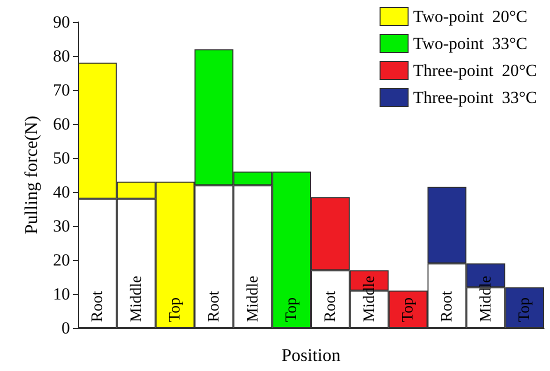 The height and width of the screenshot is (371, 550). What do you see at coordinates (61, 260) in the screenshot?
I see `y-tick-label: 20` at bounding box center [61, 260].